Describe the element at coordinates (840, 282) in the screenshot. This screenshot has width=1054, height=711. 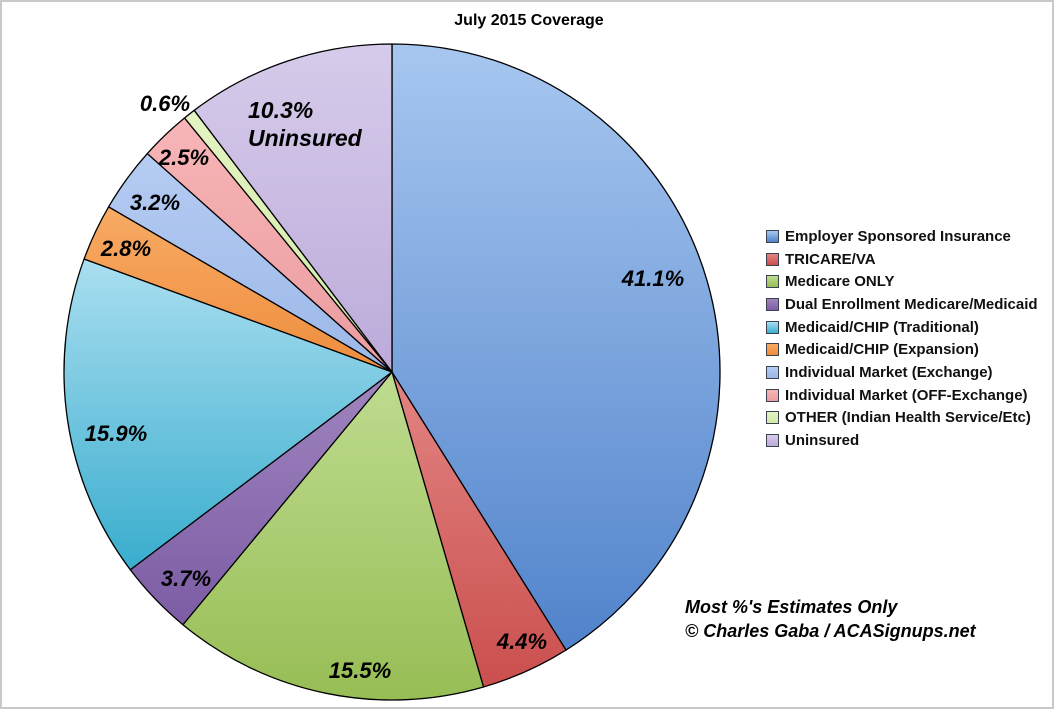
I see `legend-label-medicare-only: Medicare ONLY` at that location.